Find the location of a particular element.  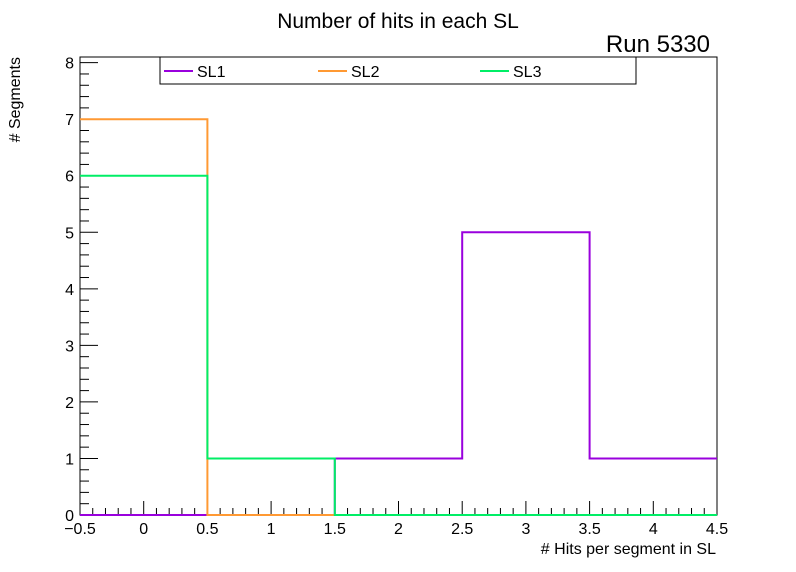

x-axis-label: # Hits per segment in SL is located at coordinates (628, 549).